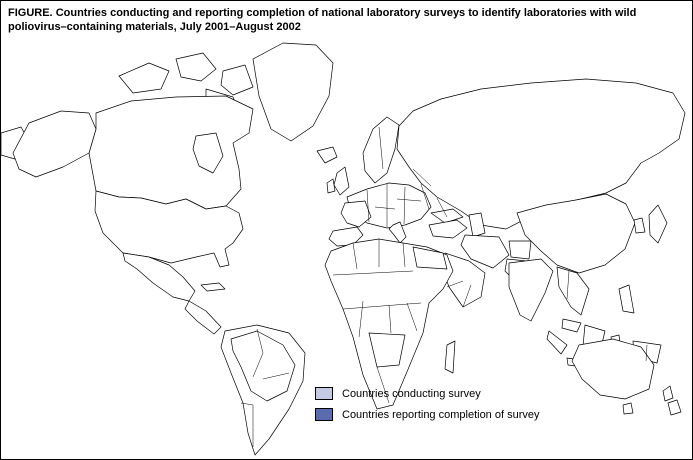  I want to click on region-new-zealand-north, so click(668, 393).